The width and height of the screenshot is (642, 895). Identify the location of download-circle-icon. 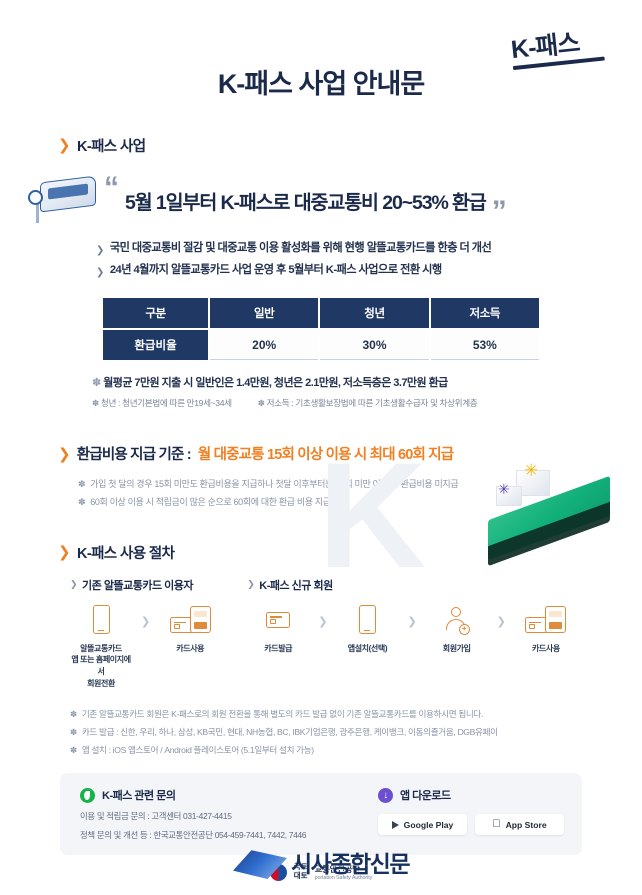
(385, 795).